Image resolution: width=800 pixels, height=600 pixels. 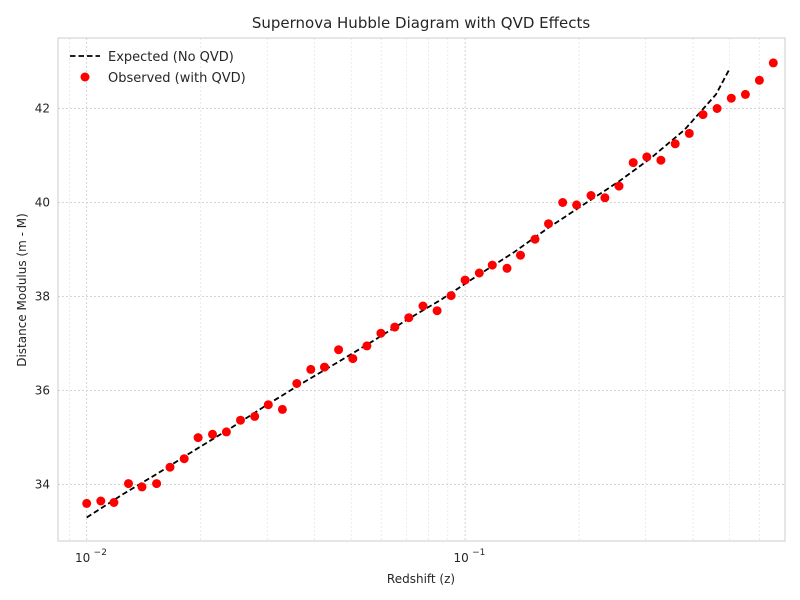 I want to click on x-axis-label: Redshift (z), so click(x=421, y=579).